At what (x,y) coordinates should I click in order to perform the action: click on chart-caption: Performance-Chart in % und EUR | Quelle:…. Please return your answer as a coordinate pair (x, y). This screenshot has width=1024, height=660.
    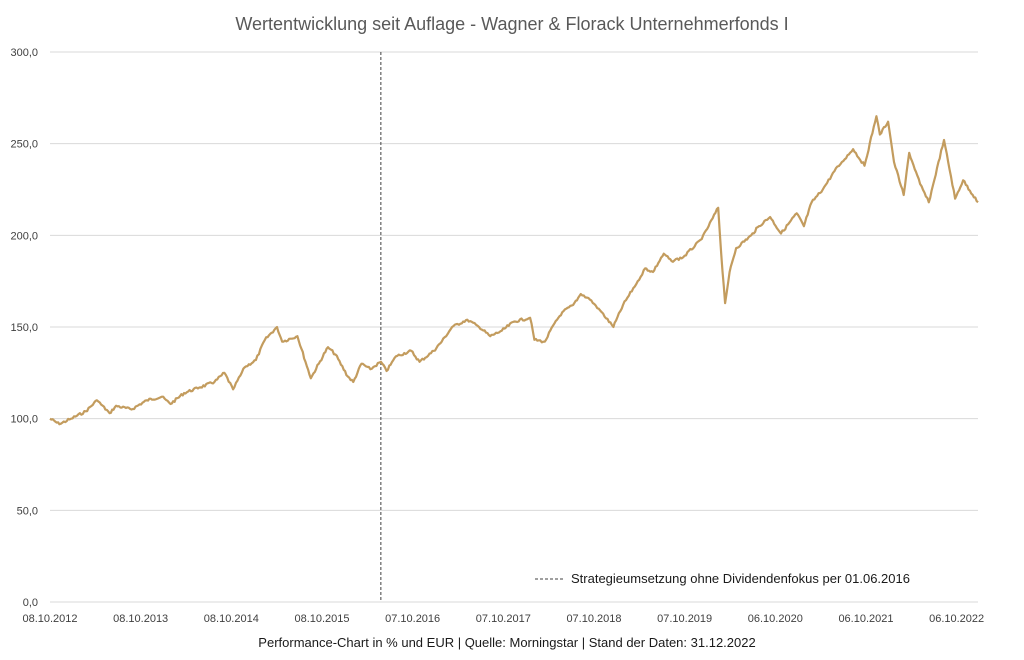
    Looking at the image, I should click on (506, 642).